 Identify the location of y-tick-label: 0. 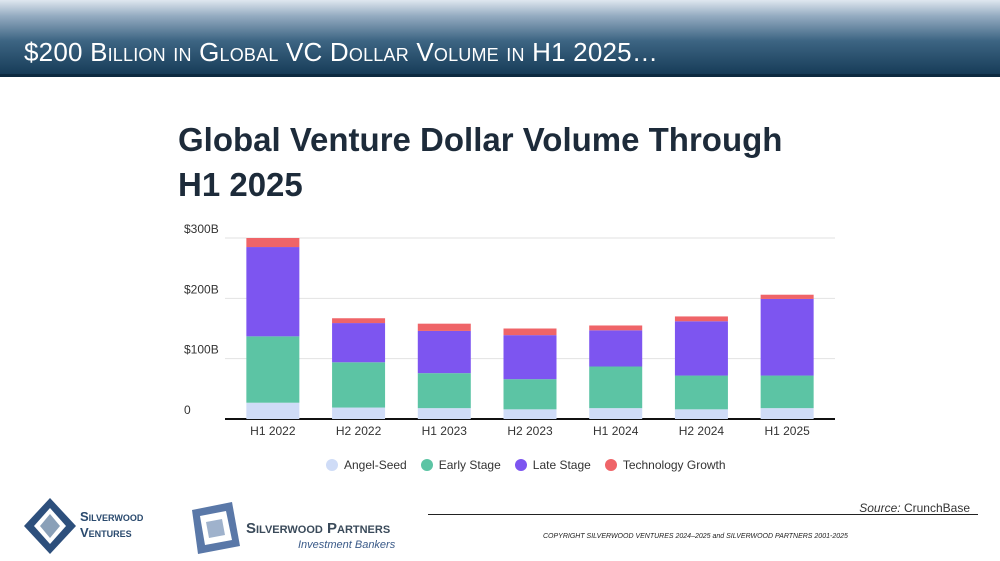
(187, 410).